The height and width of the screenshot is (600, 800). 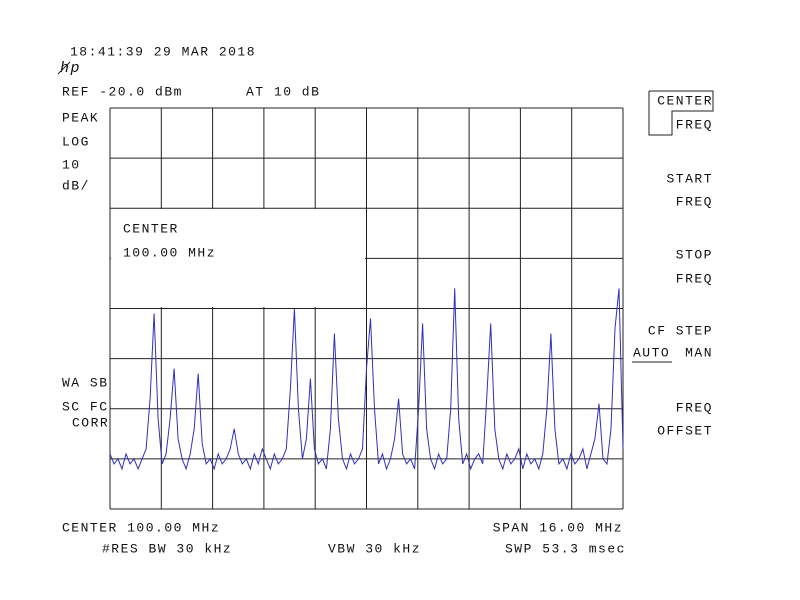 What do you see at coordinates (122, 91) in the screenshot?
I see `ref-level: REF -20.0 dBm` at bounding box center [122, 91].